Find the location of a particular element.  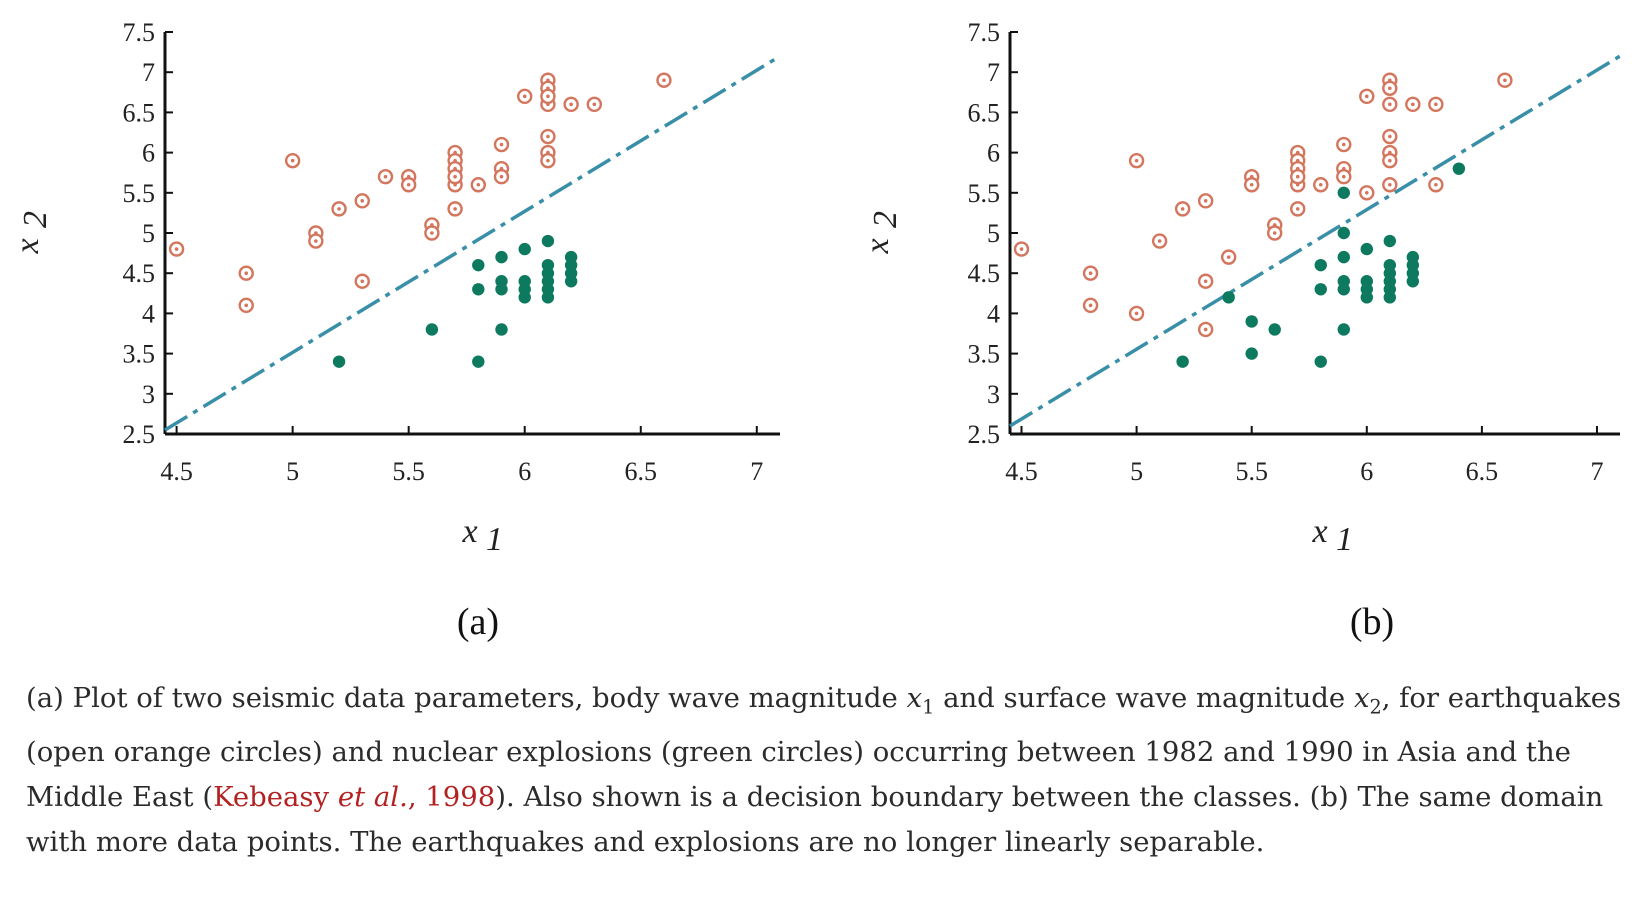

y-tick-label-a: 5 is located at coordinates (148, 233).